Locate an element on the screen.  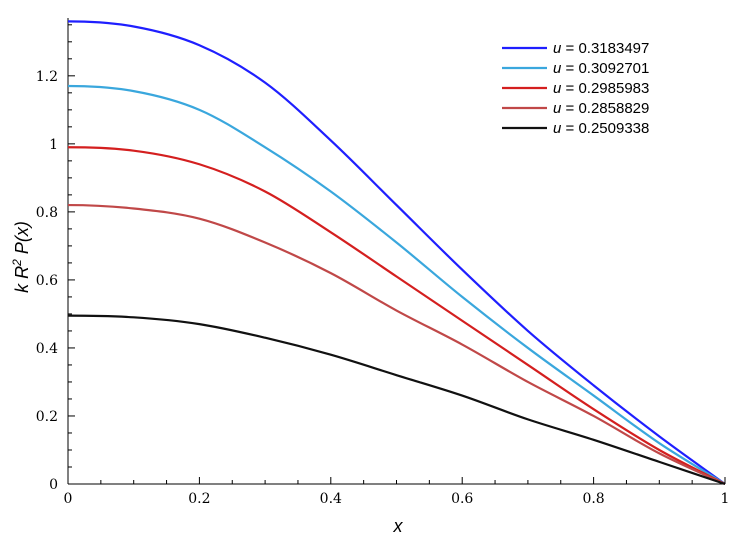
y-axis-title-sup: 2 is located at coordinates (17, 263).